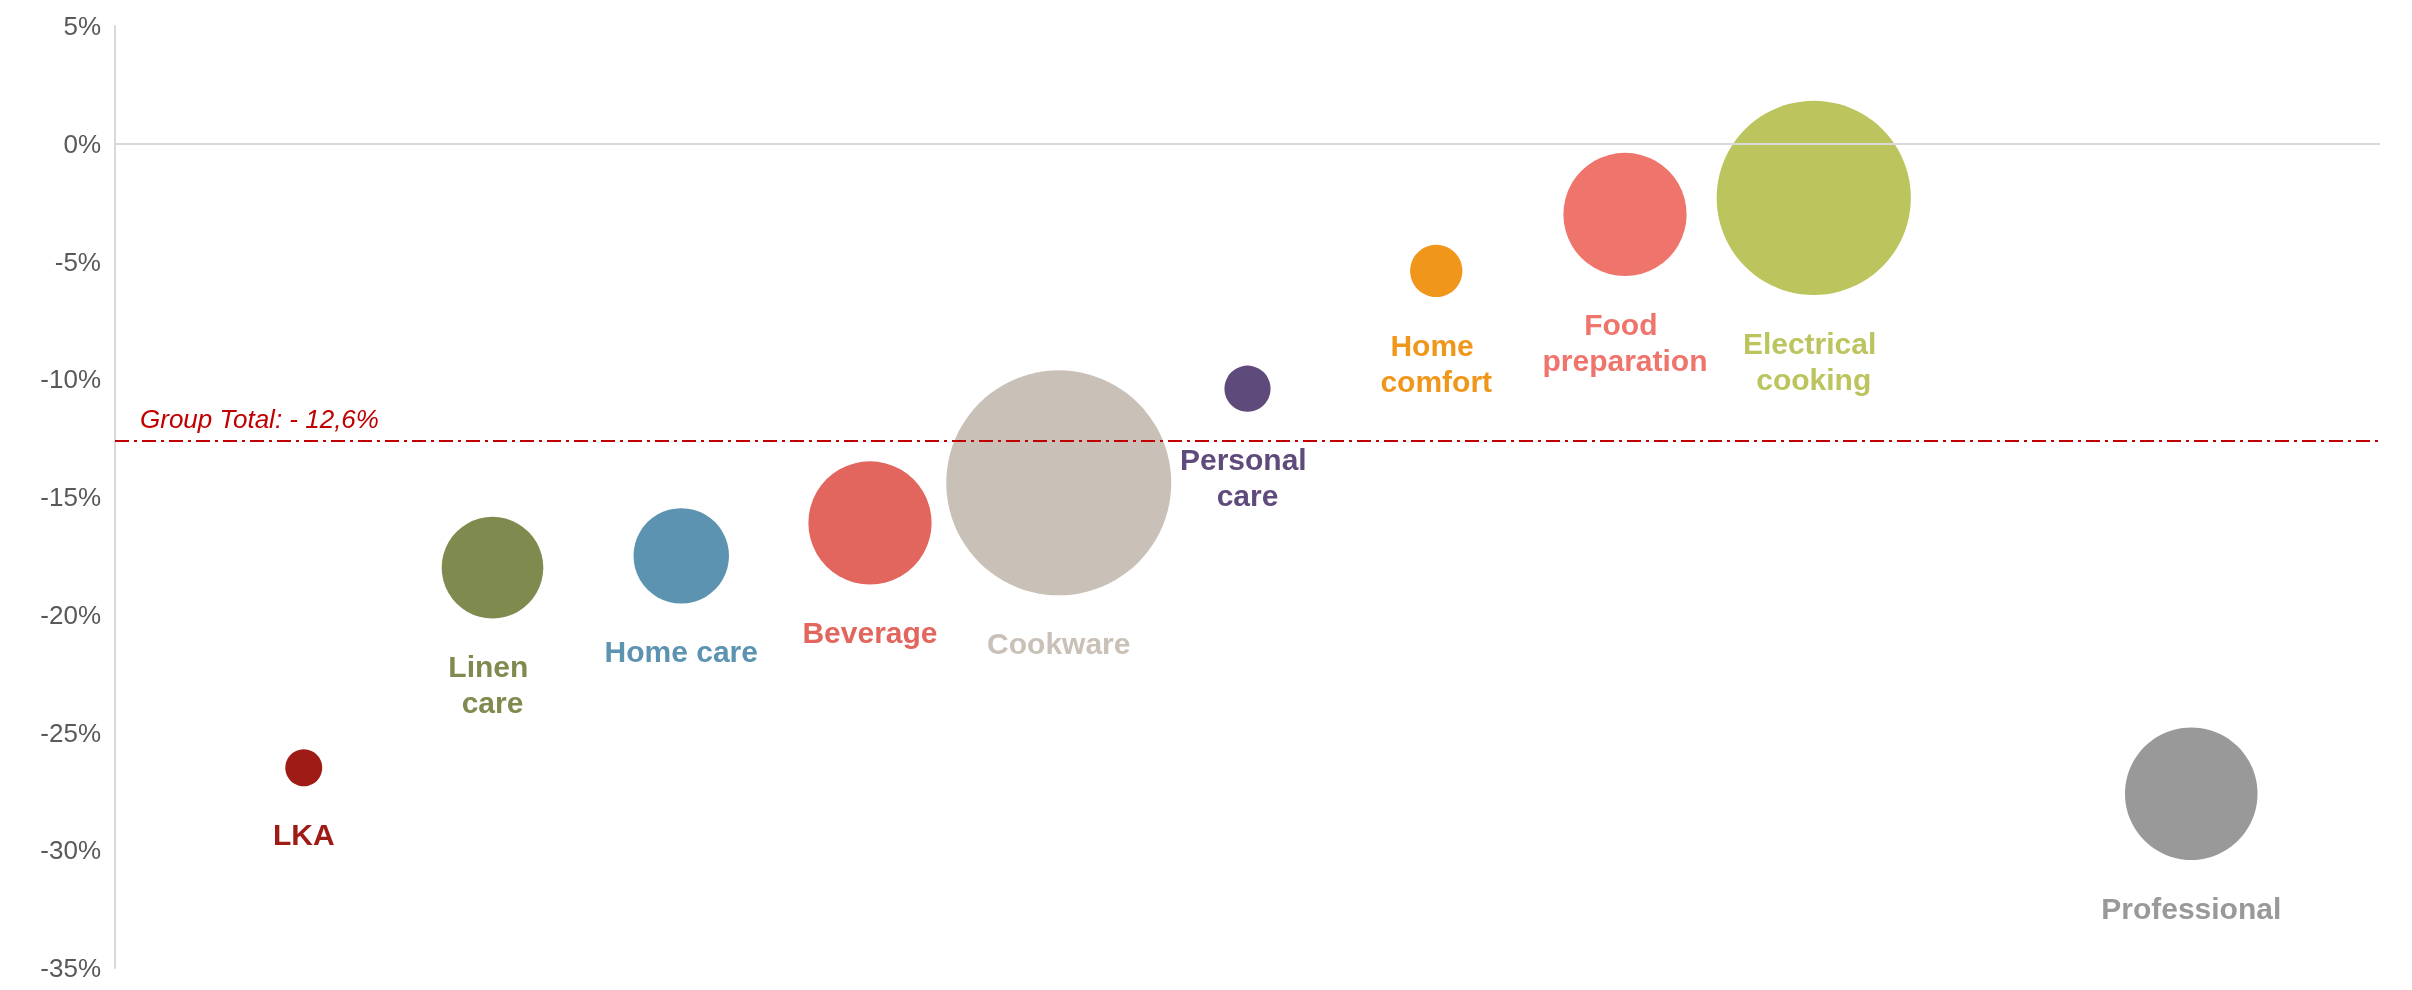  Describe the element at coordinates (259, 419) in the screenshot. I see `ref-line-label: Group Total: - 12,6%` at that location.